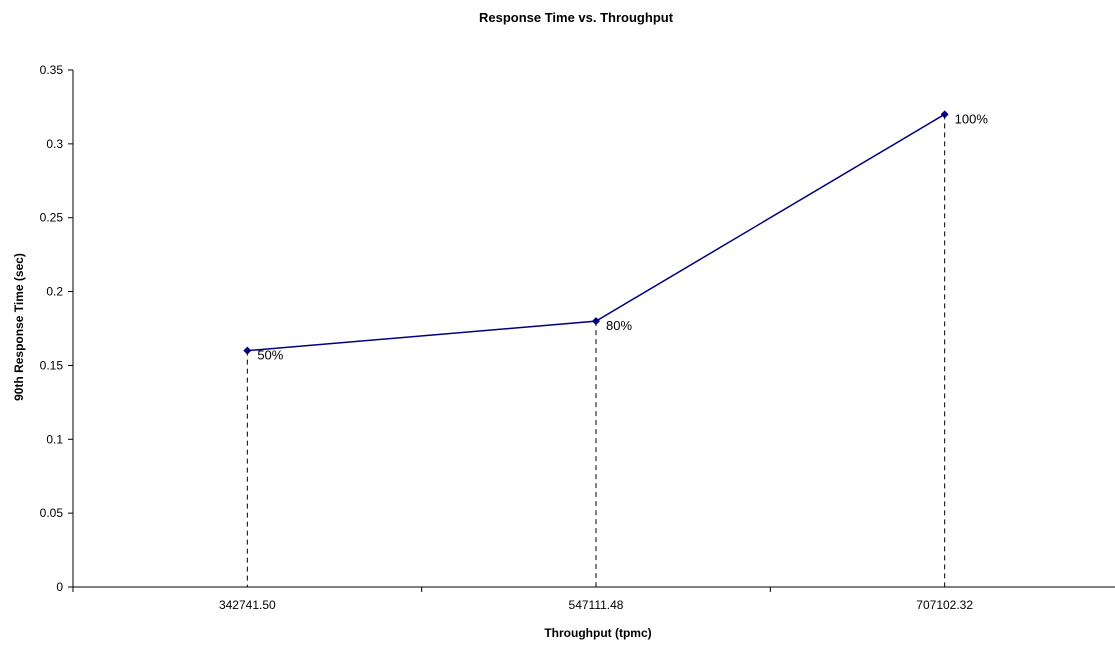 The image size is (1115, 653). What do you see at coordinates (59, 587) in the screenshot?
I see `y-tick-label: 0` at bounding box center [59, 587].